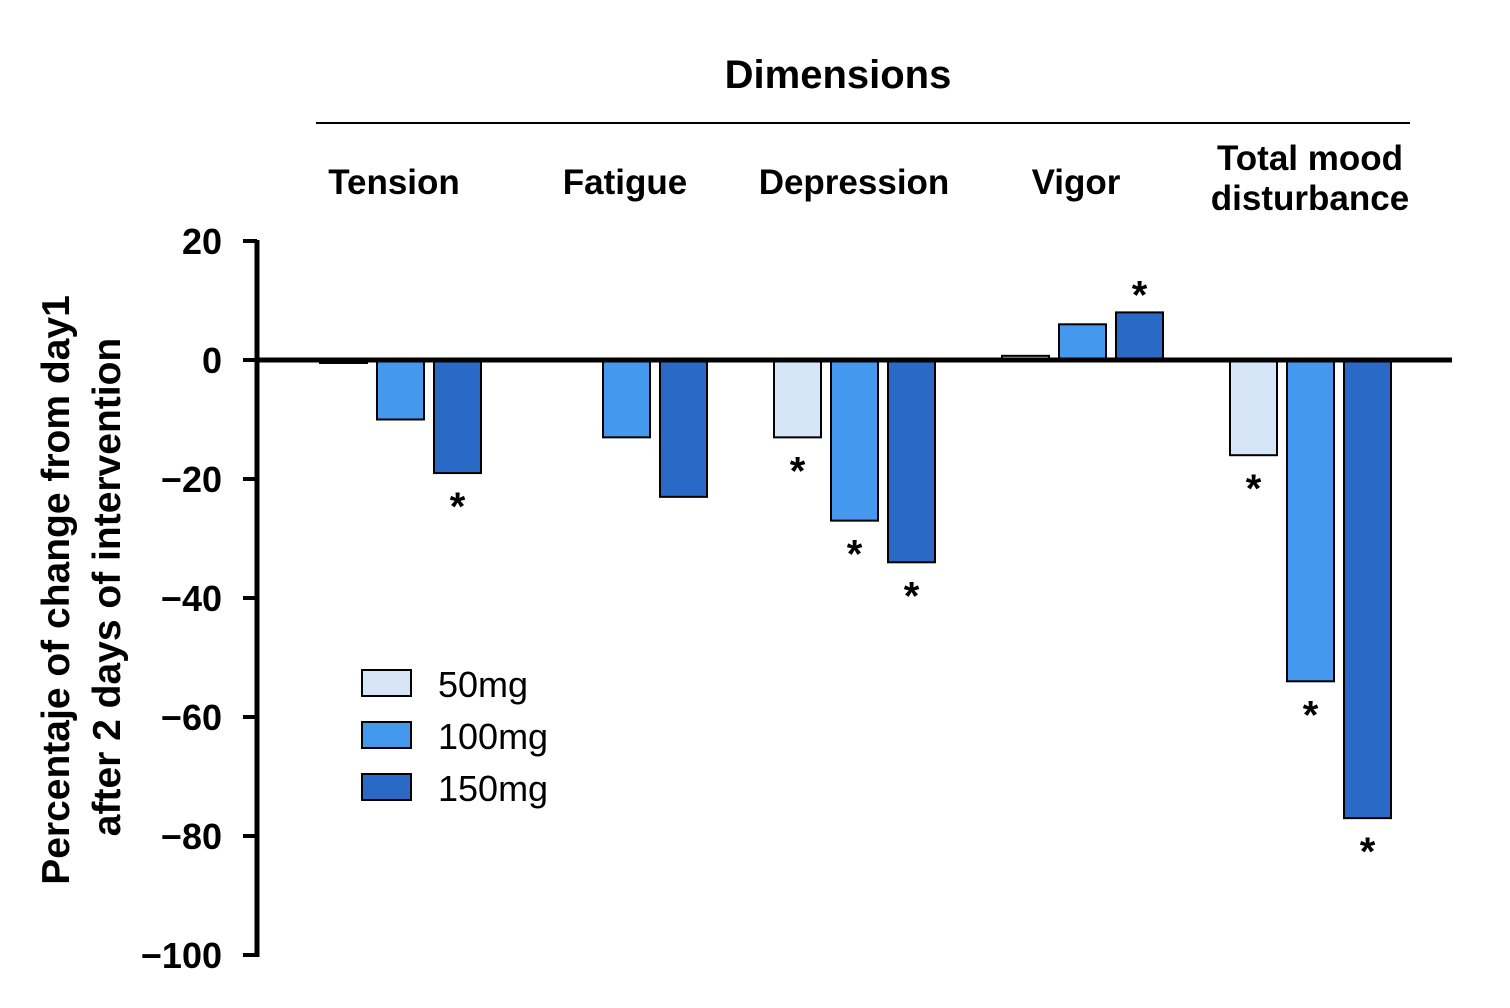 This screenshot has height=1008, width=1510. What do you see at coordinates (838, 75) in the screenshot?
I see `chart-title: Dimensions` at bounding box center [838, 75].